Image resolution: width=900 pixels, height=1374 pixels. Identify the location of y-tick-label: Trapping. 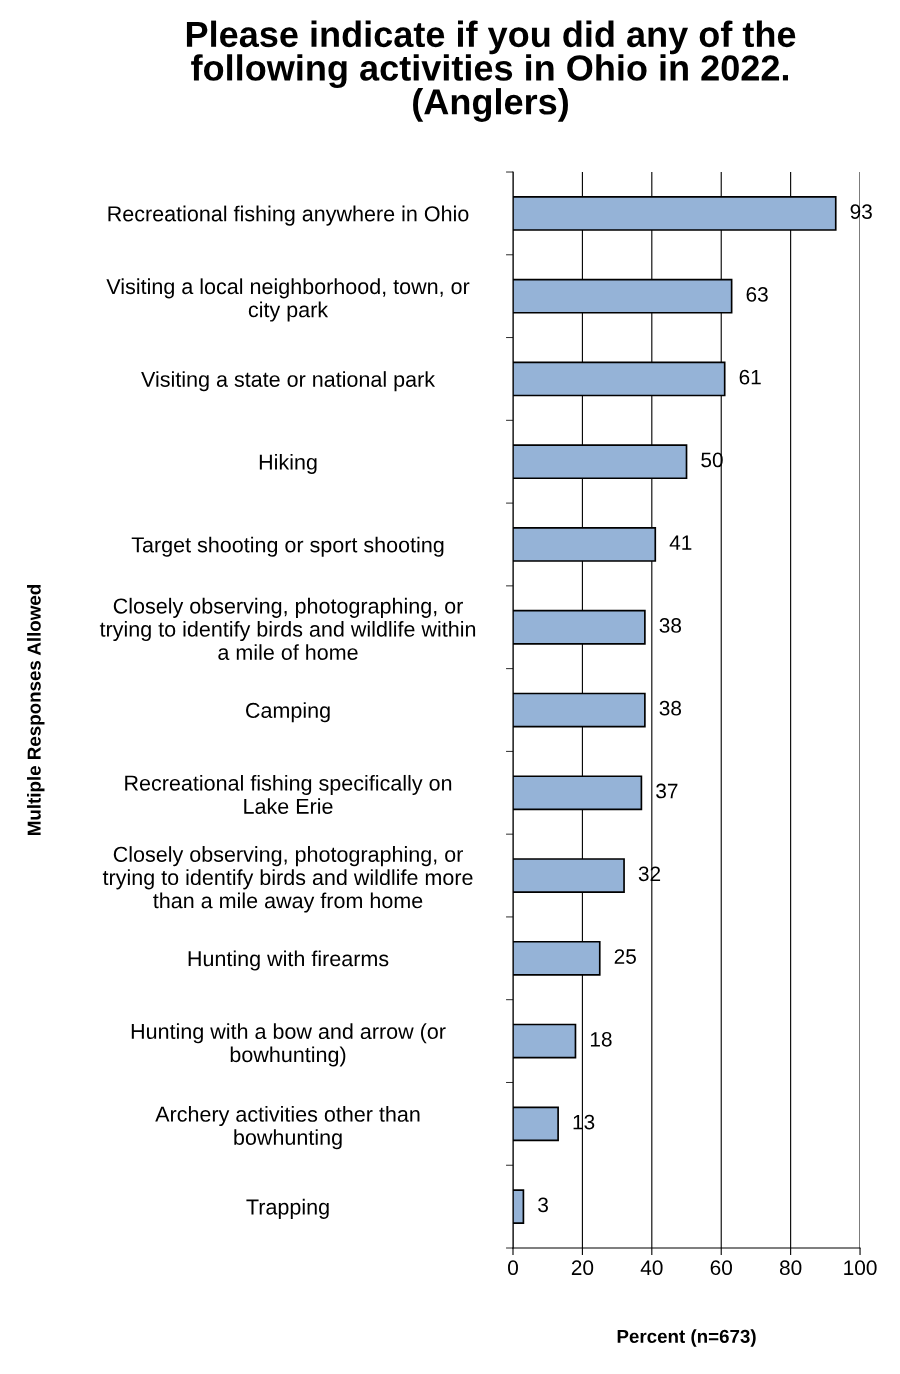
(287, 1208).